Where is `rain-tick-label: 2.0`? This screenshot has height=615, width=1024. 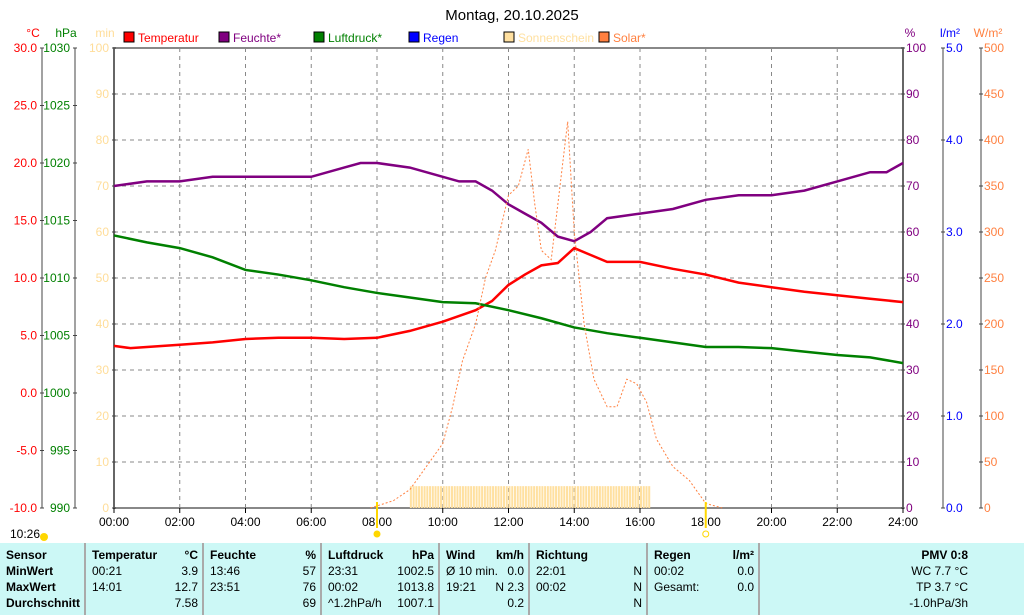
rain-tick-label: 2.0 is located at coordinates (954, 324).